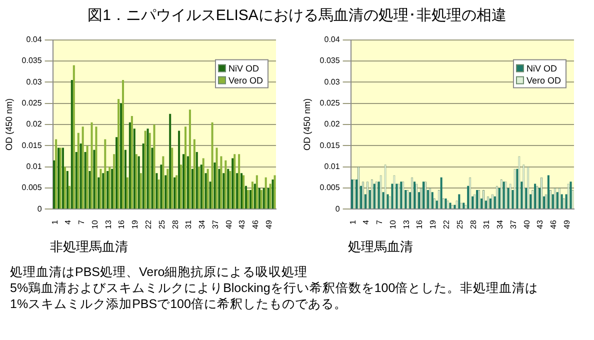 The image size is (594, 340). I want to click on x-tick-label: 31, so click(487, 225).